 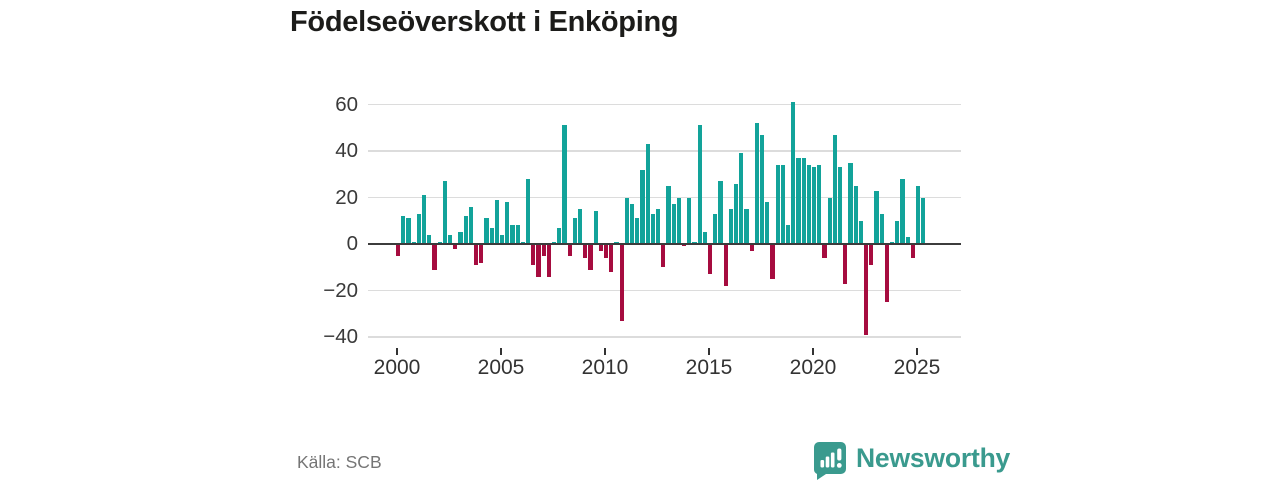 I want to click on x-tick-label: 2005, so click(x=501, y=367).